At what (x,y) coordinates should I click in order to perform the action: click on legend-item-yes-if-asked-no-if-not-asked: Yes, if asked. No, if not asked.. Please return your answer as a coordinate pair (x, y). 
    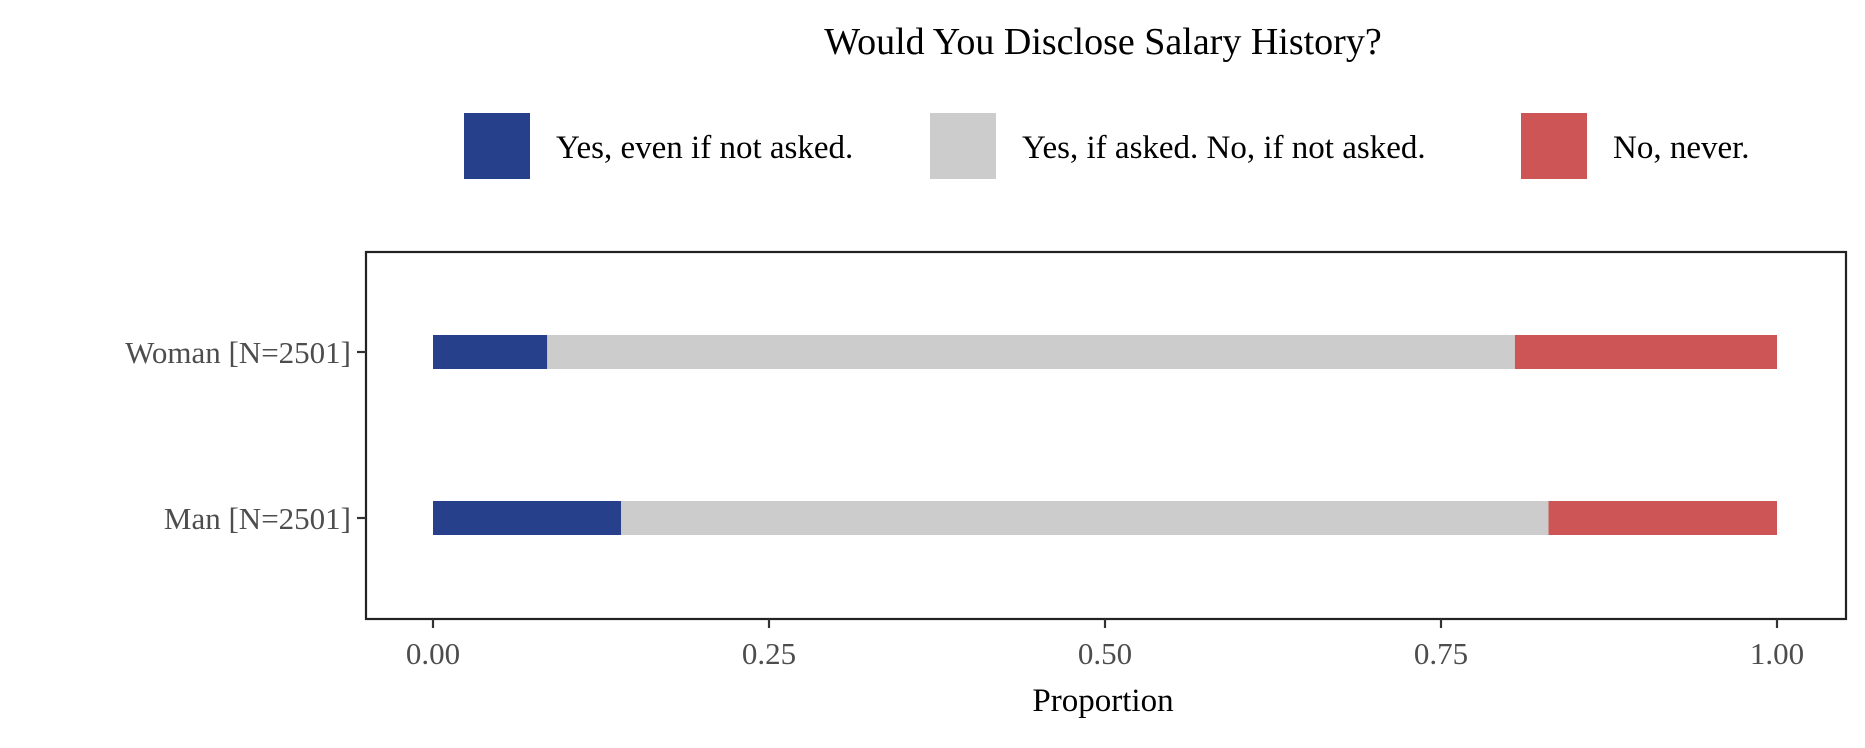
    Looking at the image, I should click on (1178, 146).